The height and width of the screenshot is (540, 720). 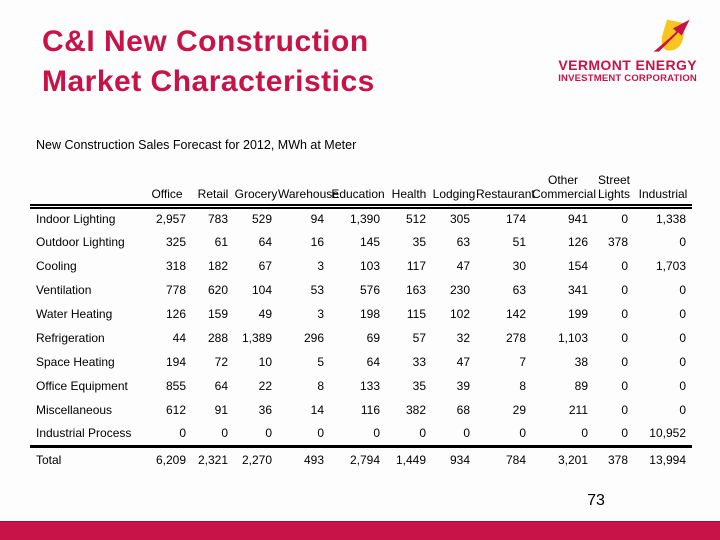 I want to click on value-cell: 94, so click(x=317, y=219).